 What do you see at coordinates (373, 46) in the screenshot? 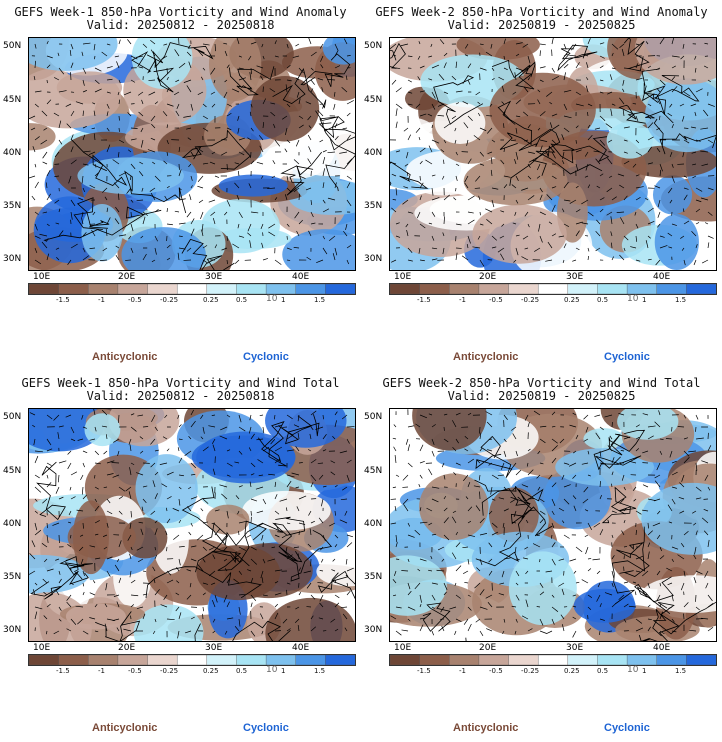
I see `lat-label: 50N` at bounding box center [373, 46].